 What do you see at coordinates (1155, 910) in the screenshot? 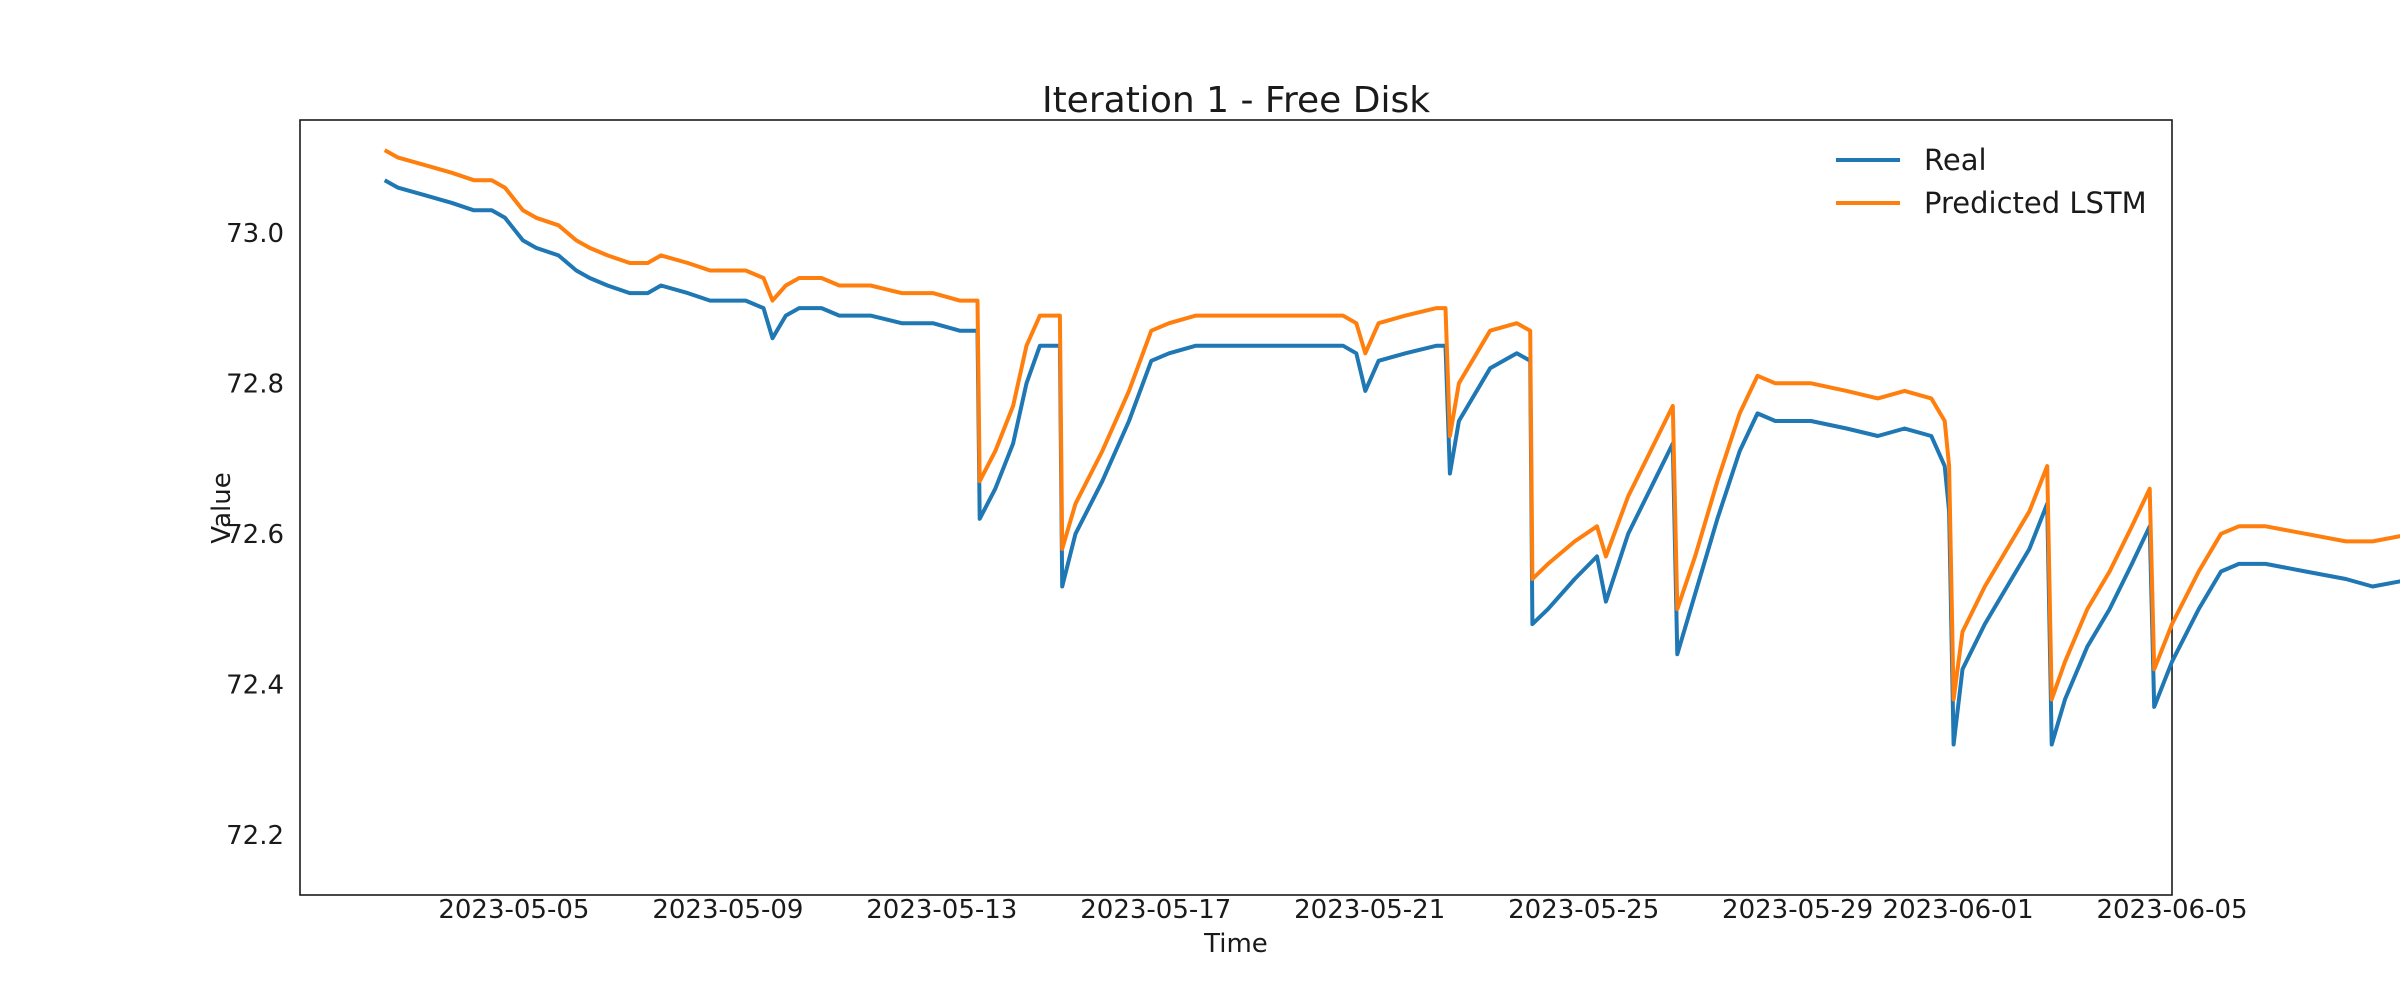
I see `x-tick-label: 2023-05-17` at bounding box center [1155, 910].